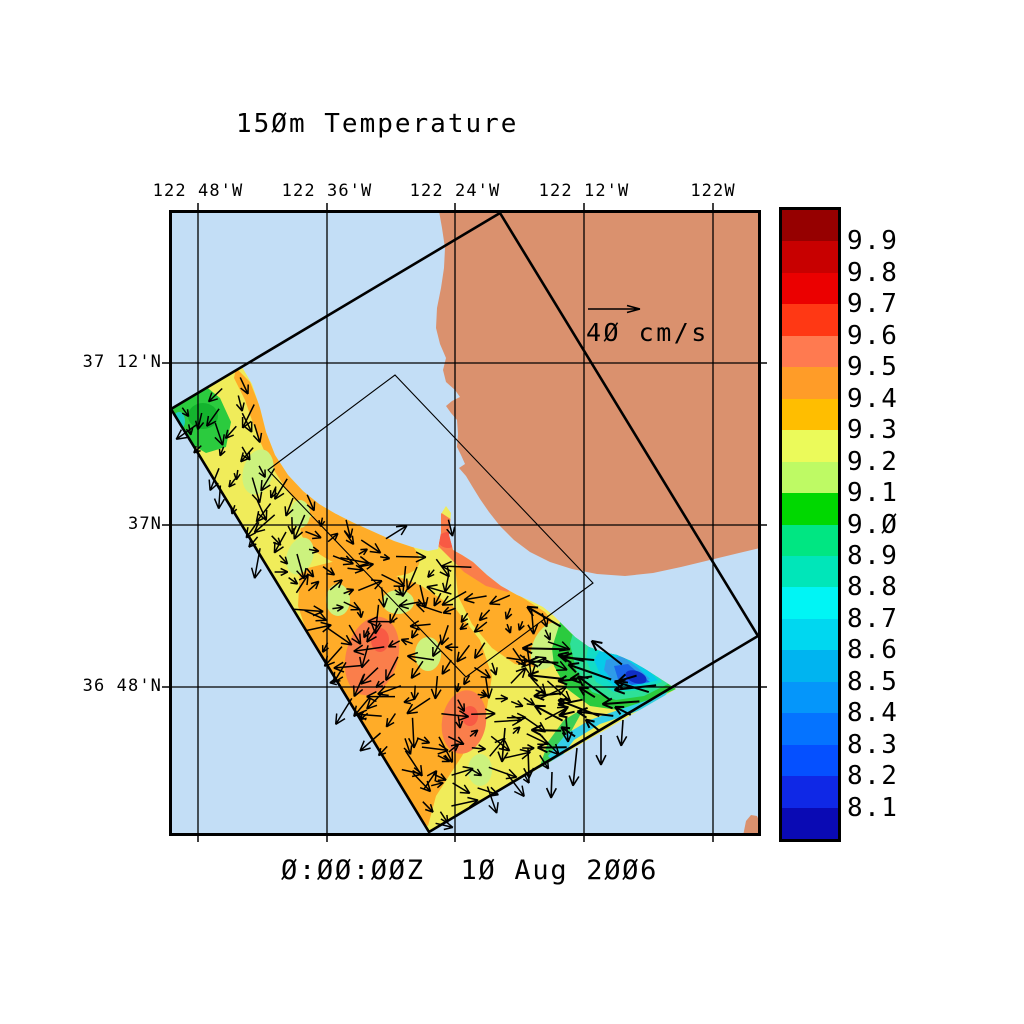  I want to click on x-tick-label: 122 24'W, so click(455, 191).